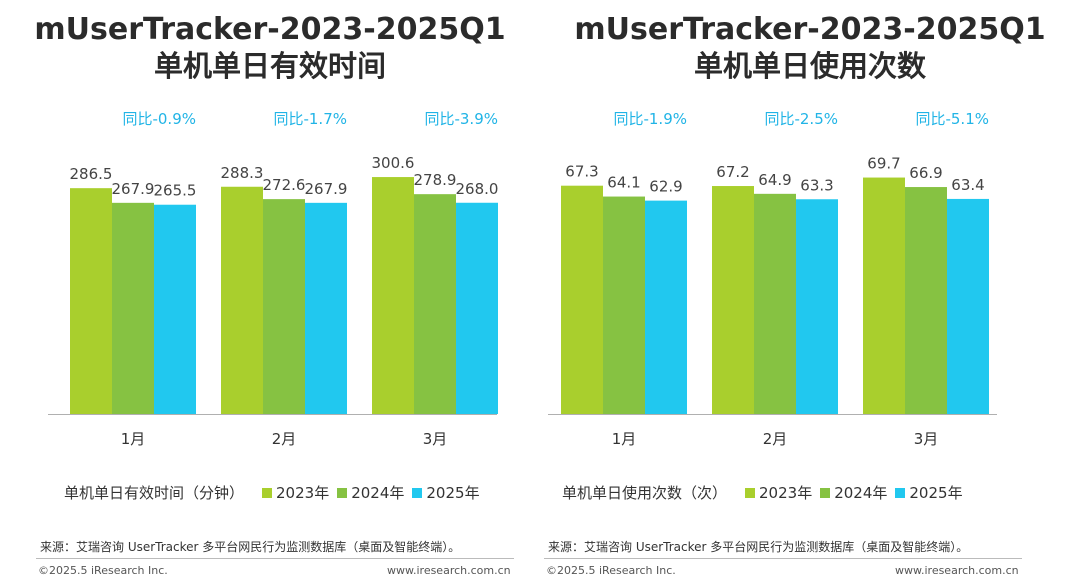 The image size is (1080, 586). Describe the element at coordinates (774, 180) in the screenshot. I see `data-label: 64.9` at that location.